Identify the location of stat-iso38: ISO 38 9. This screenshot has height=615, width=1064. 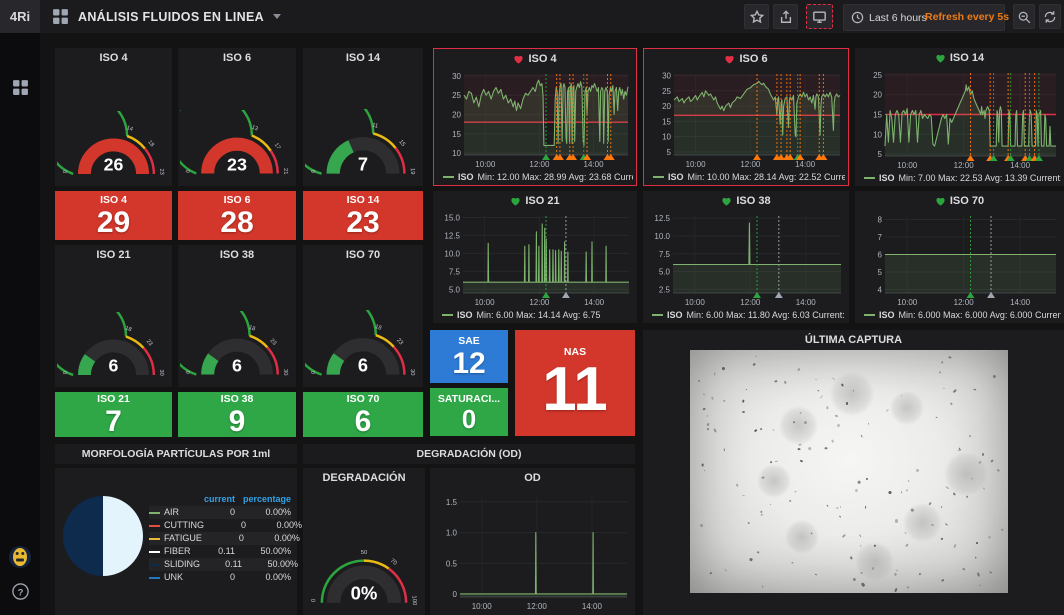
(237, 414).